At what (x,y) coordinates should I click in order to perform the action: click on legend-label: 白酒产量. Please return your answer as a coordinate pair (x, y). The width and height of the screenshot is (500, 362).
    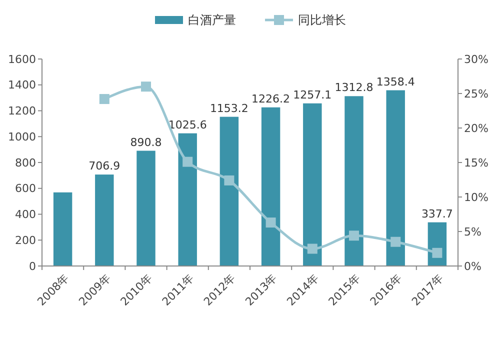
    Looking at the image, I should click on (212, 20).